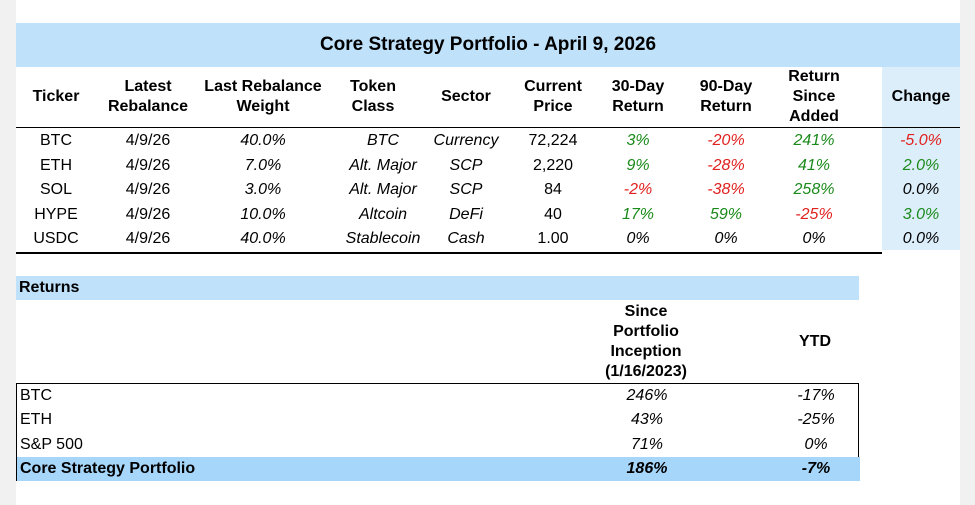  I want to click on cell-r90: 59%, so click(726, 214).